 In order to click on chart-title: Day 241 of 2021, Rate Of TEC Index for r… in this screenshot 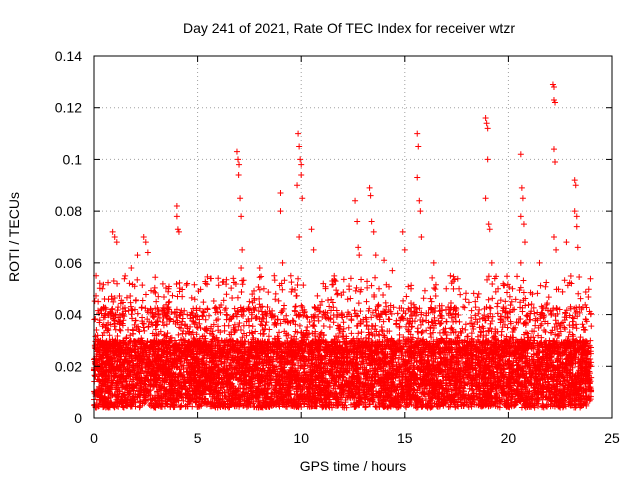, I will do `click(349, 28)`.